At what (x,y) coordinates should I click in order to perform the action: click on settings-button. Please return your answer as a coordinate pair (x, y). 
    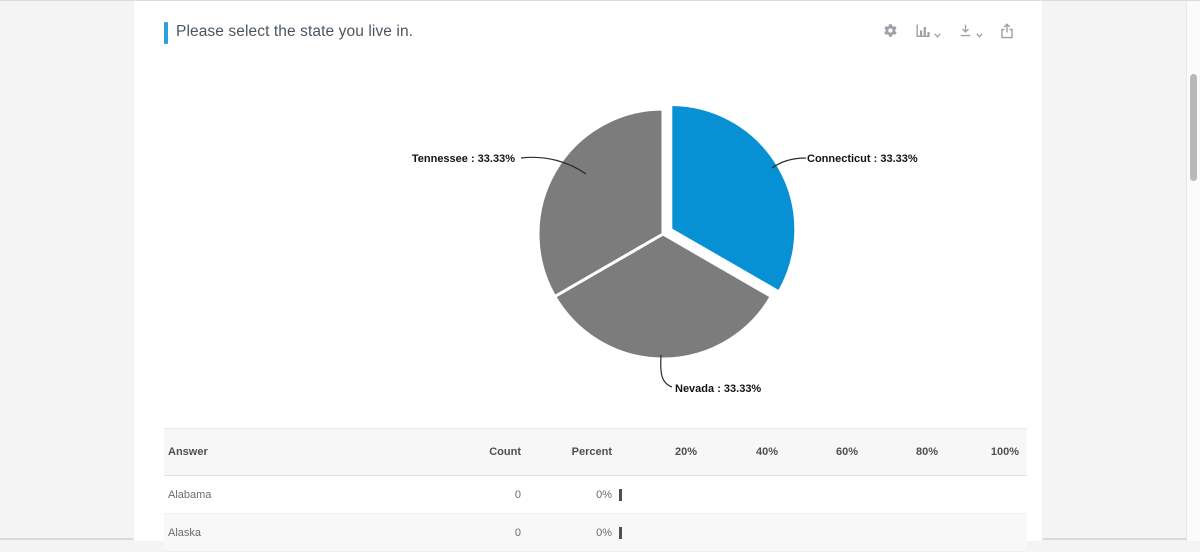
    Looking at the image, I should click on (890, 30).